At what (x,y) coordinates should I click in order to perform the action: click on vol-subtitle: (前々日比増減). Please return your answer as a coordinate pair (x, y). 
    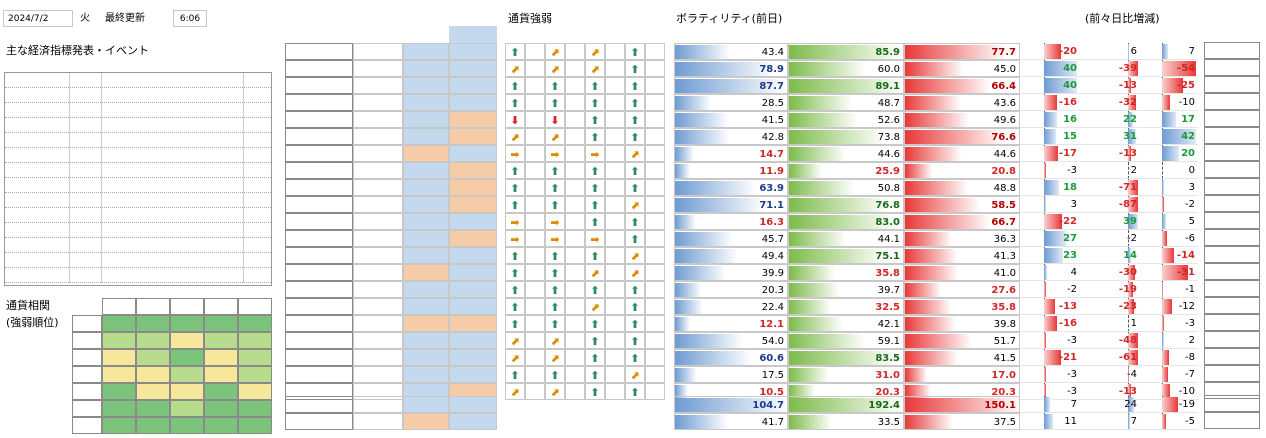
    Looking at the image, I should click on (1122, 18).